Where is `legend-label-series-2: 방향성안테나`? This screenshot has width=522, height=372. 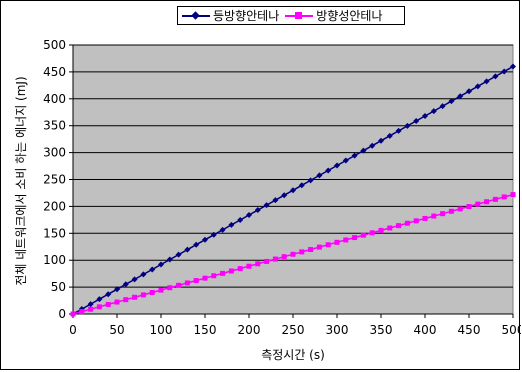 legend-label-series-2: 방향성안테나 is located at coordinates (349, 16).